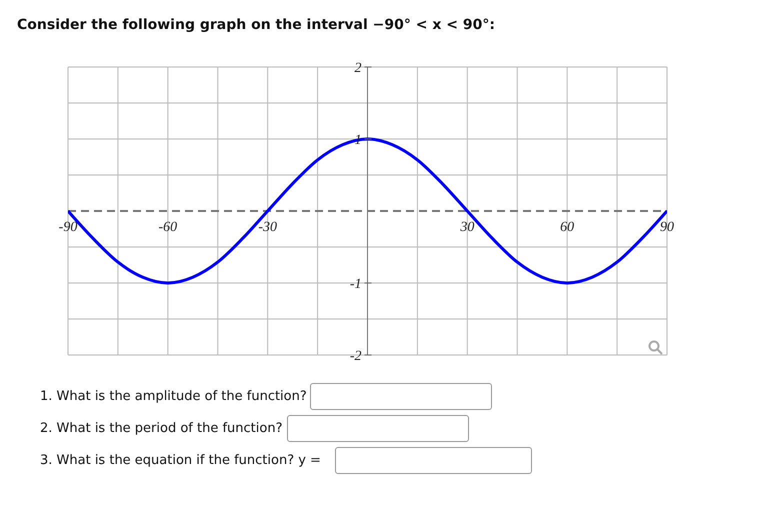 The height and width of the screenshot is (510, 777). Describe the element at coordinates (356, 284) in the screenshot. I see `y-tick-label: -1` at that location.